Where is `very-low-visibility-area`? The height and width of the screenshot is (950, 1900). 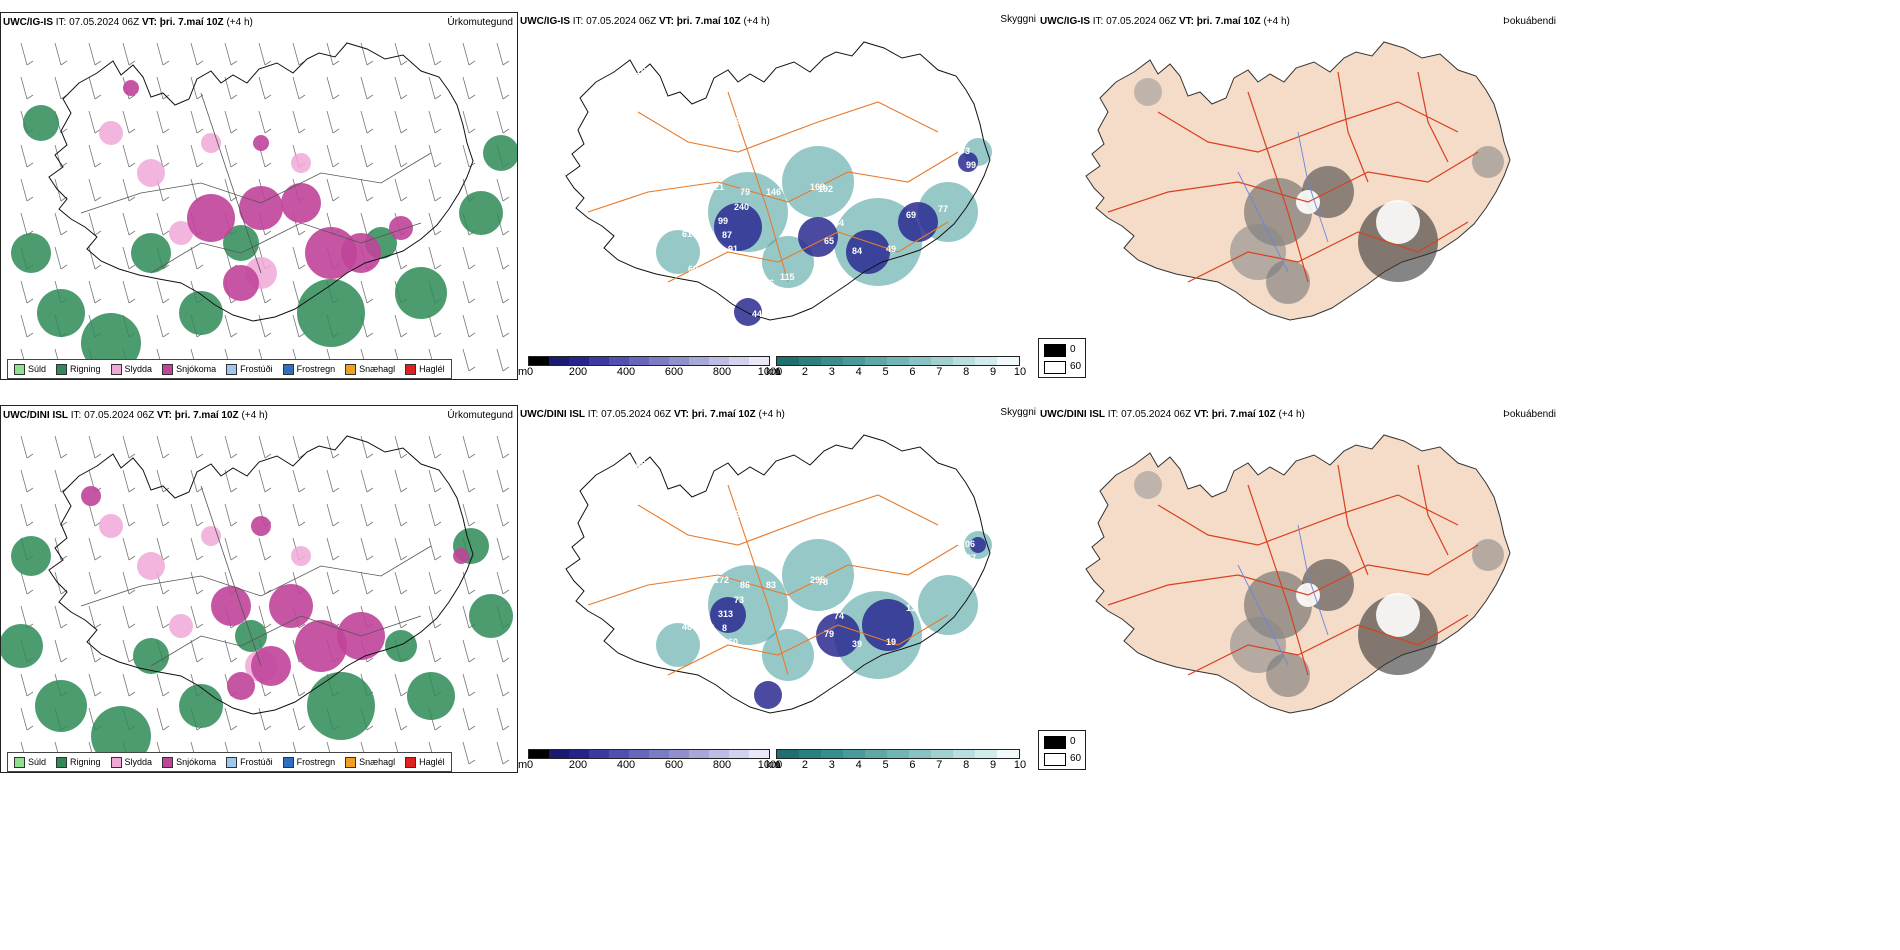
very-low-visibility-area is located at coordinates (888, 625).